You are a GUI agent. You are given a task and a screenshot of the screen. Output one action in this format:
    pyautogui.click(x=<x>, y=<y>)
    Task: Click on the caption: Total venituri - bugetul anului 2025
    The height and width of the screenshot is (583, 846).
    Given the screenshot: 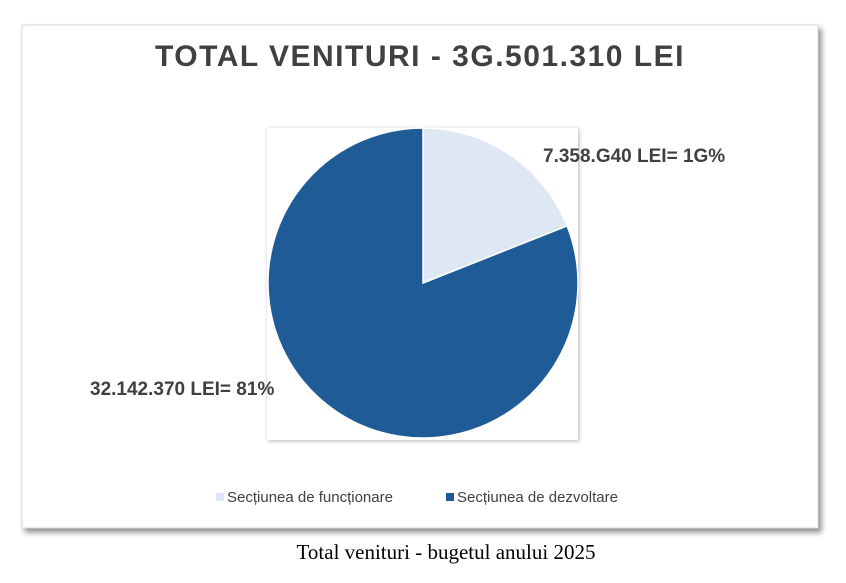 What is the action you would take?
    pyautogui.click(x=446, y=552)
    